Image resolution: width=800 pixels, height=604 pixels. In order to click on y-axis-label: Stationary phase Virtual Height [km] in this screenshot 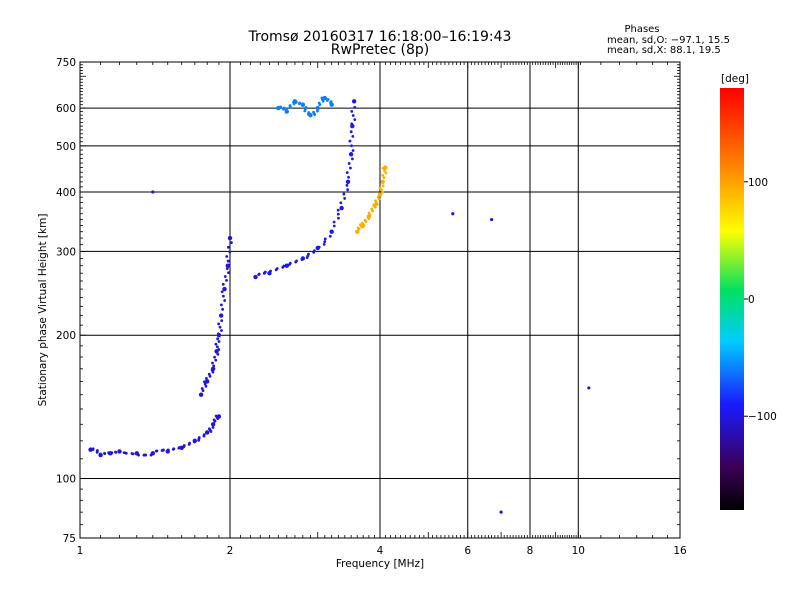, I will do `click(43, 310)`.